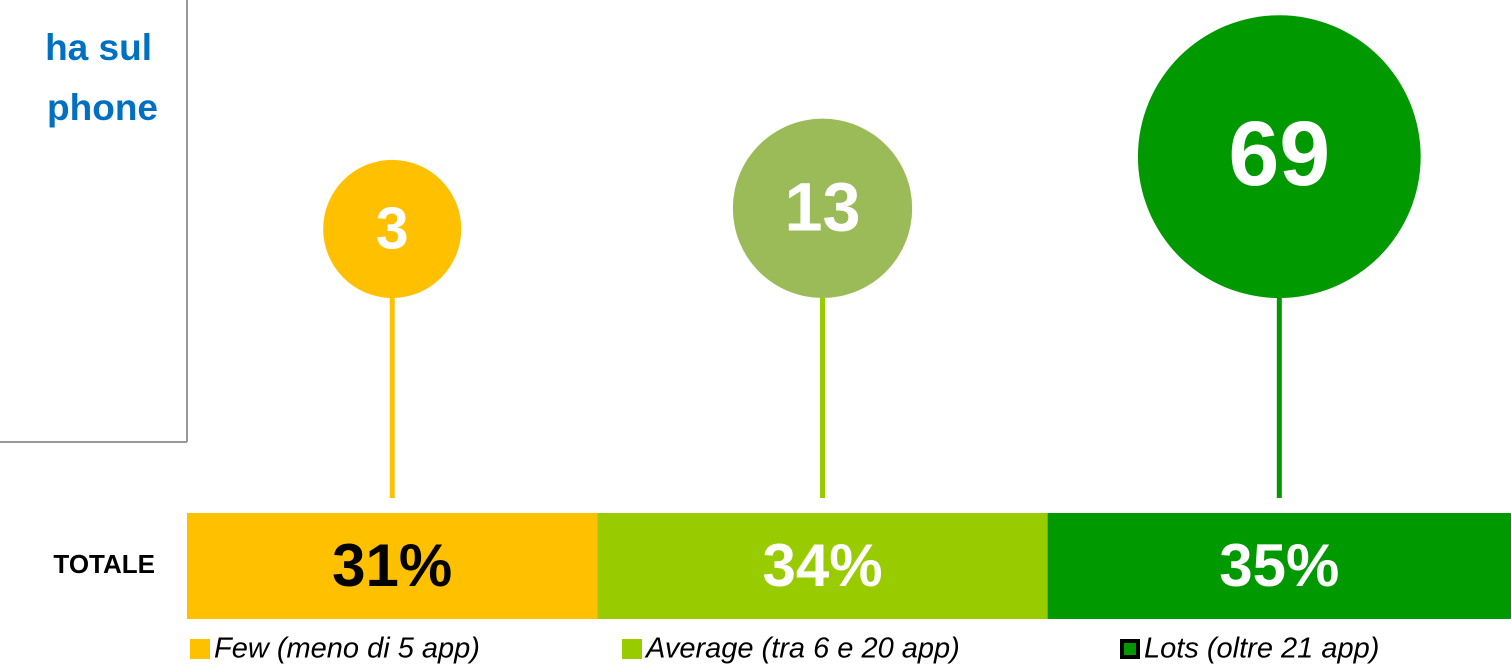 This screenshot has width=1511, height=667. I want to click on heading: ha sul, so click(98, 47).